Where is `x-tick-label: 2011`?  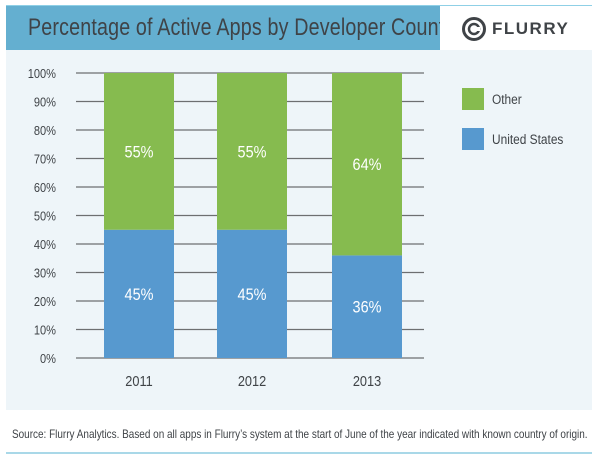
x-tick-label: 2011 is located at coordinates (139, 380).